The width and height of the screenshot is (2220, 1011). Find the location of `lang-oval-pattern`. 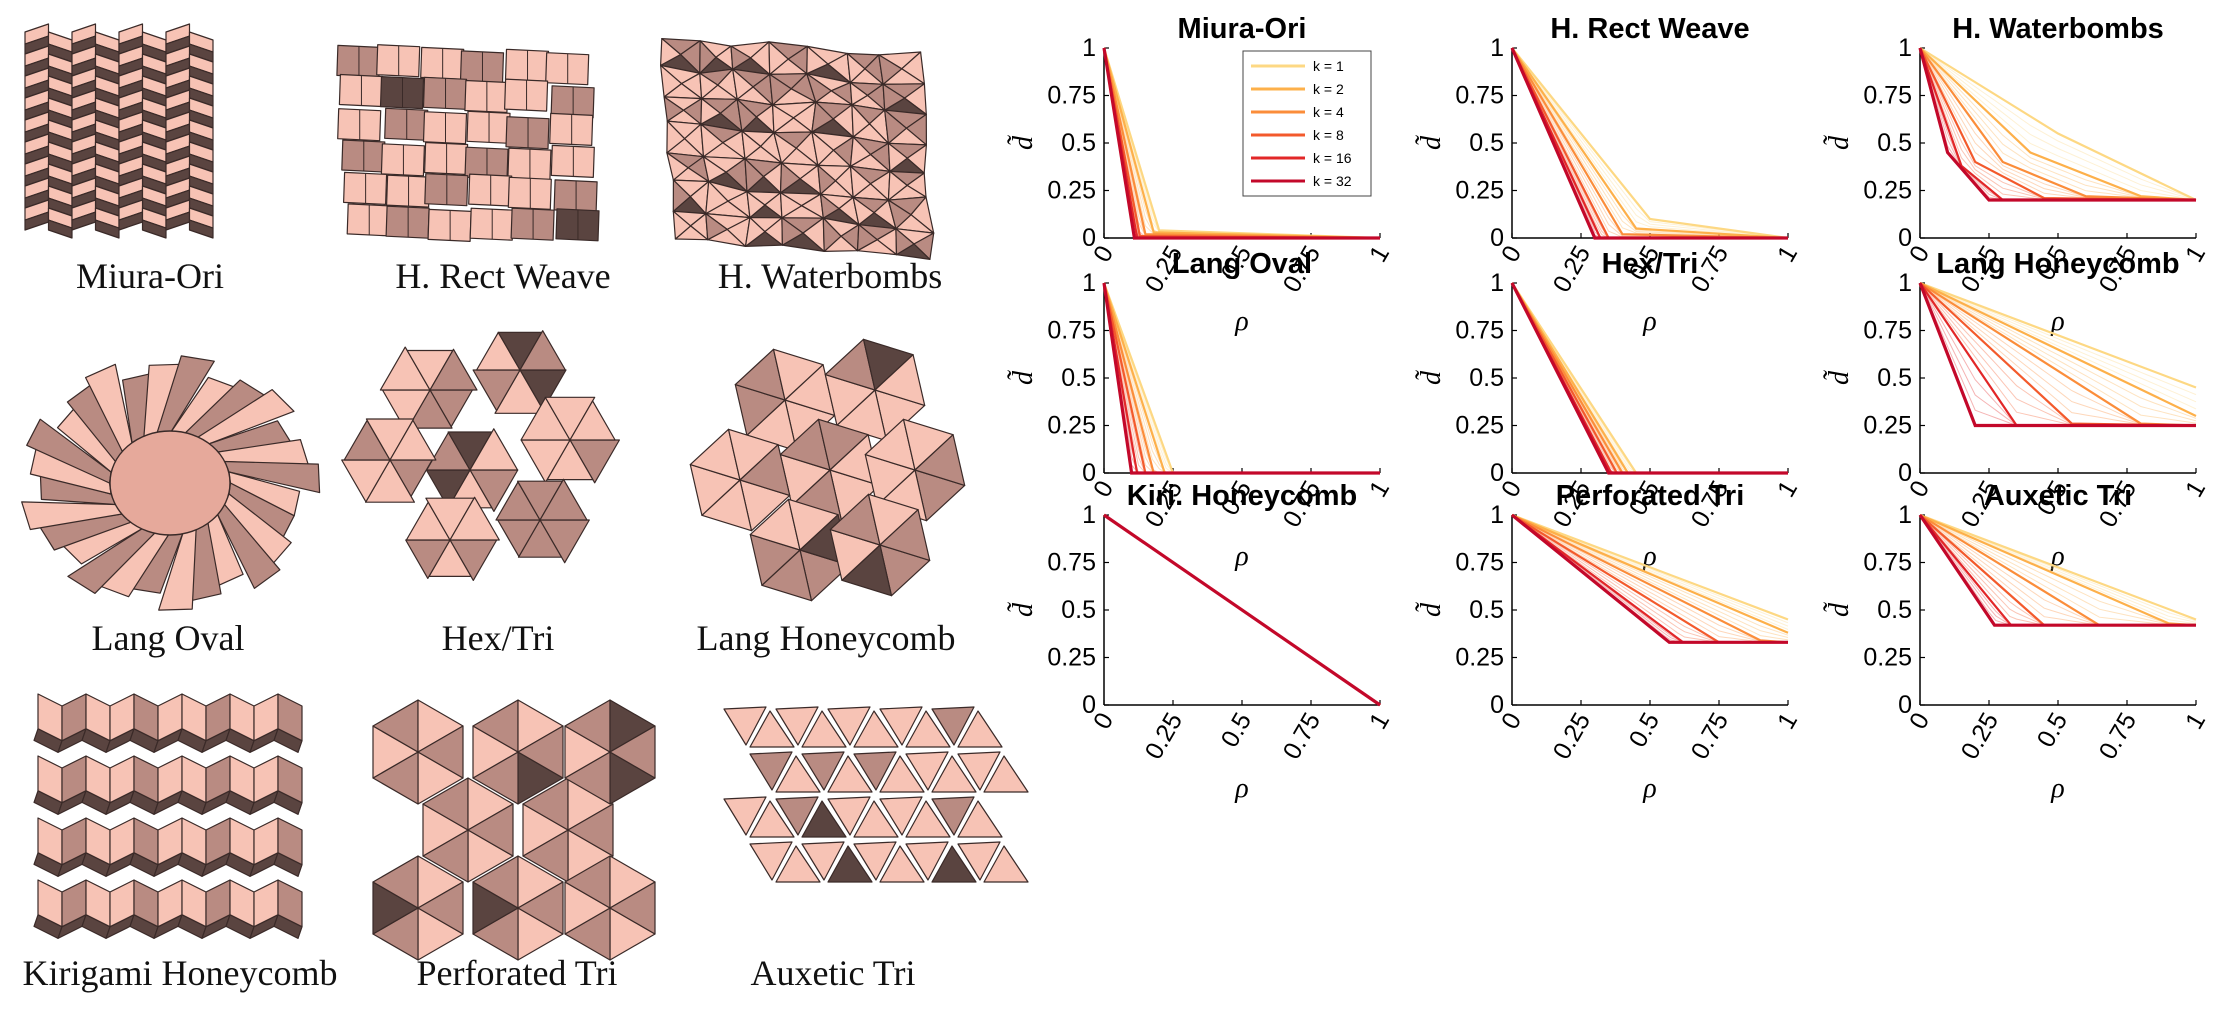

lang-oval-pattern is located at coordinates (171, 483).